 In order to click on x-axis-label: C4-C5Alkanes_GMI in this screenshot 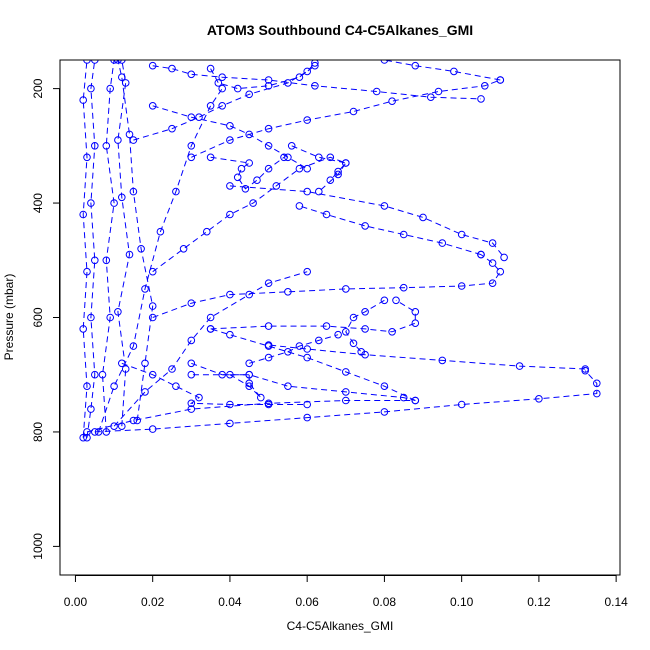, I will do `click(340, 626)`.